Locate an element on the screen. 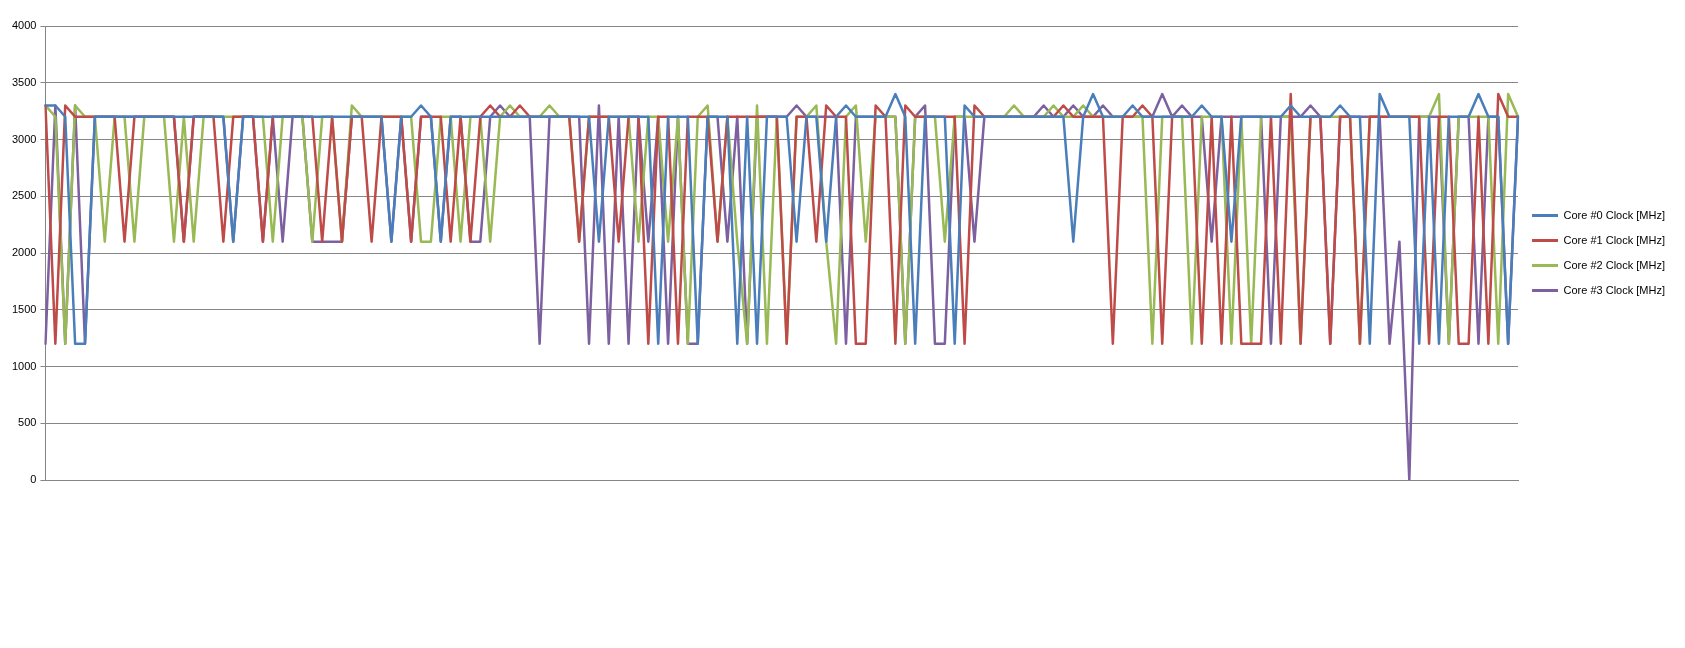 The width and height of the screenshot is (1685, 648). y-tick-label: 2000 is located at coordinates (24, 252).